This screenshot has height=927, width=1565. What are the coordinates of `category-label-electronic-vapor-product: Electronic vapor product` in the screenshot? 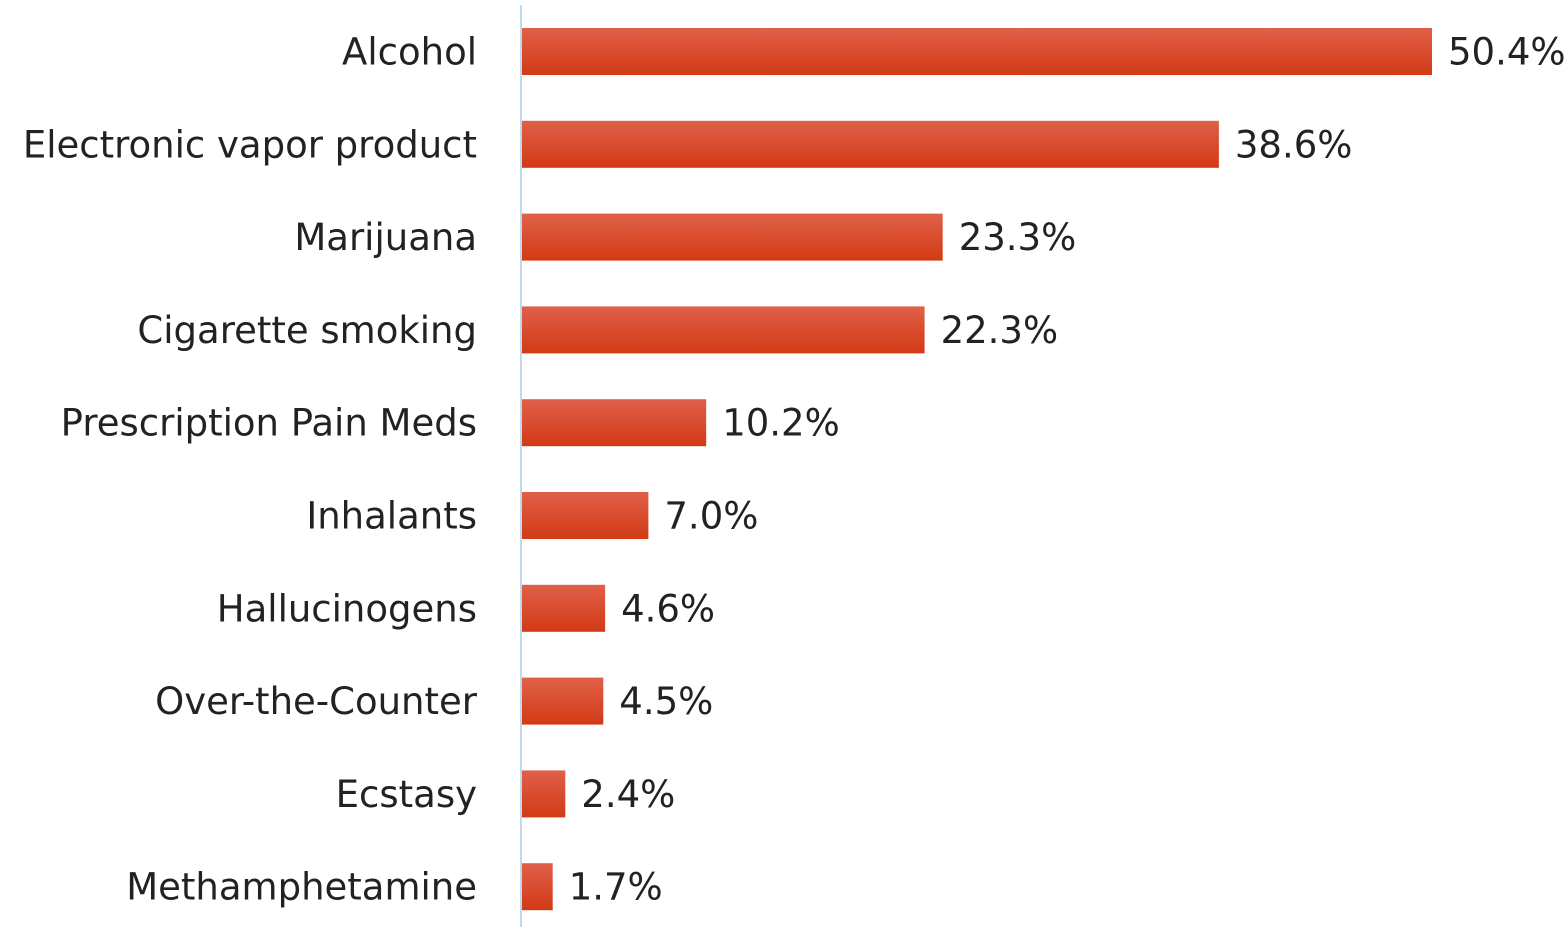 It's located at (250, 144).